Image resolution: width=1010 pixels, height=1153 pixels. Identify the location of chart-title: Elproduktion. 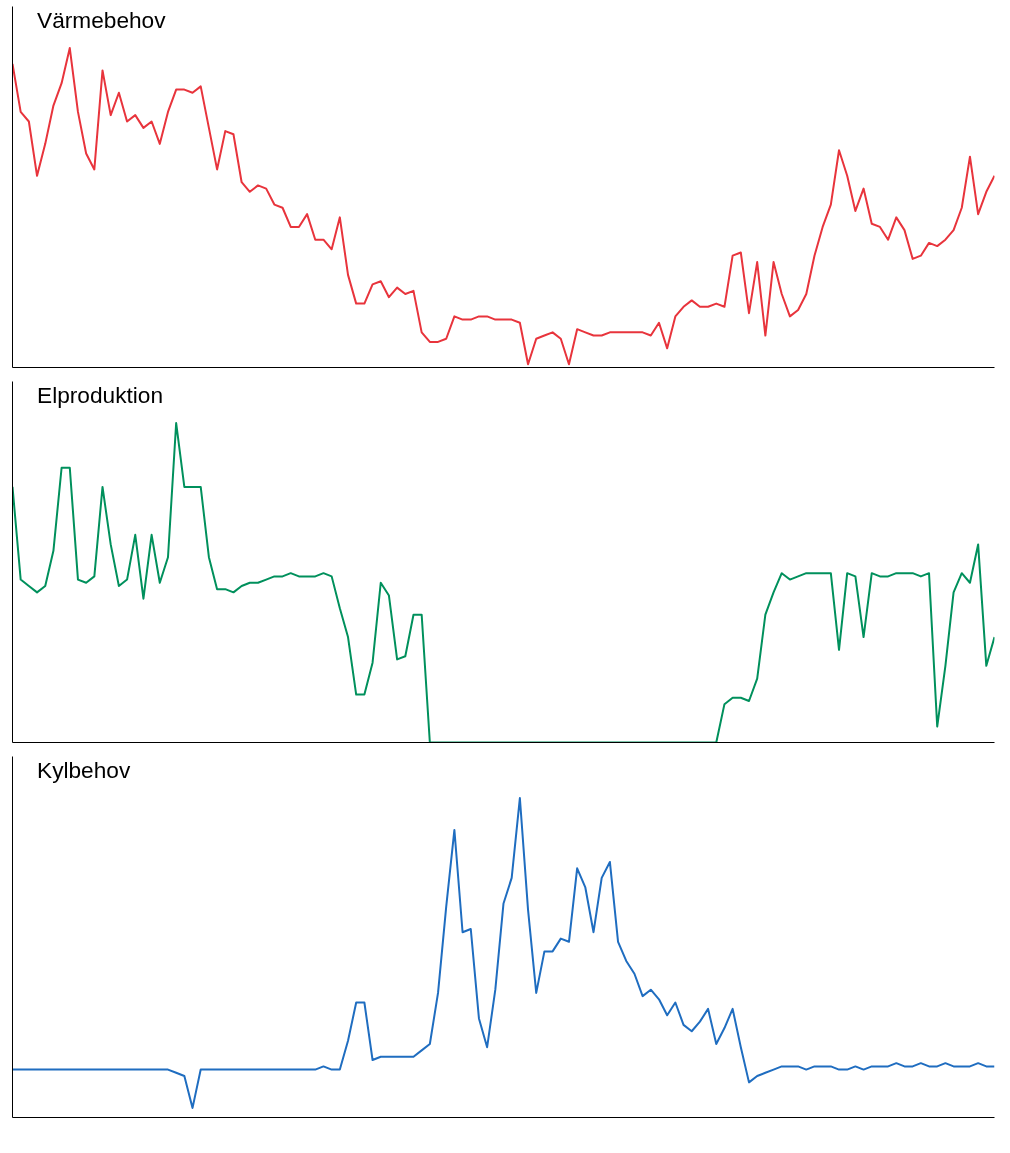
(100, 394).